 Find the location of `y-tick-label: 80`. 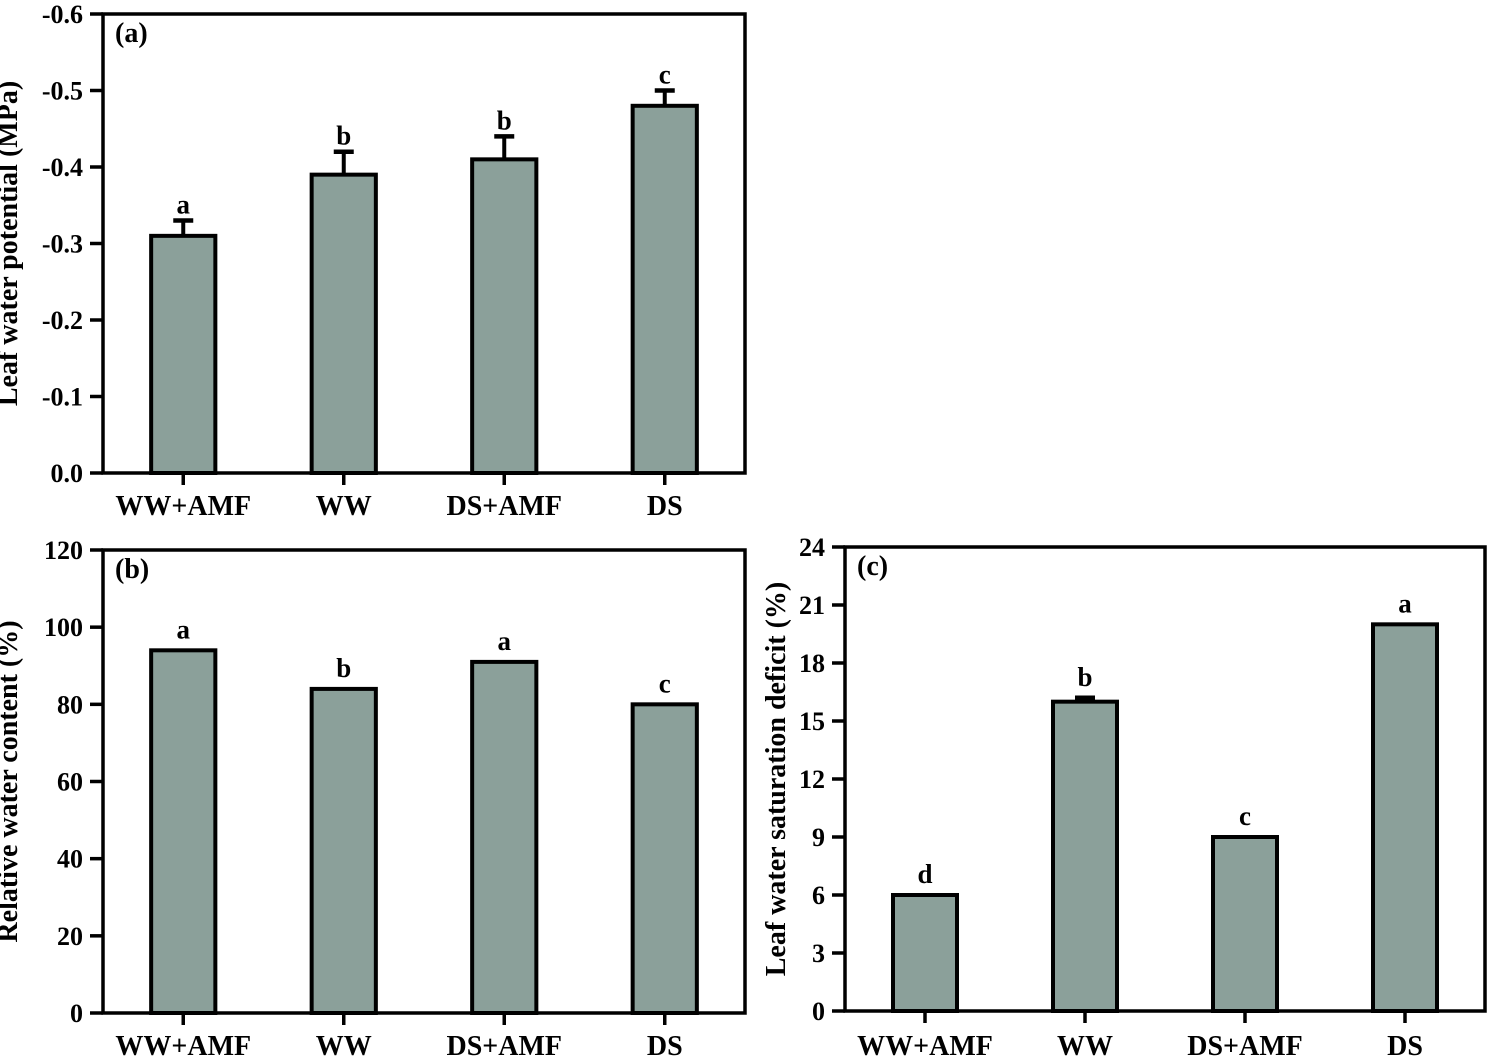

y-tick-label: 80 is located at coordinates (70, 704).